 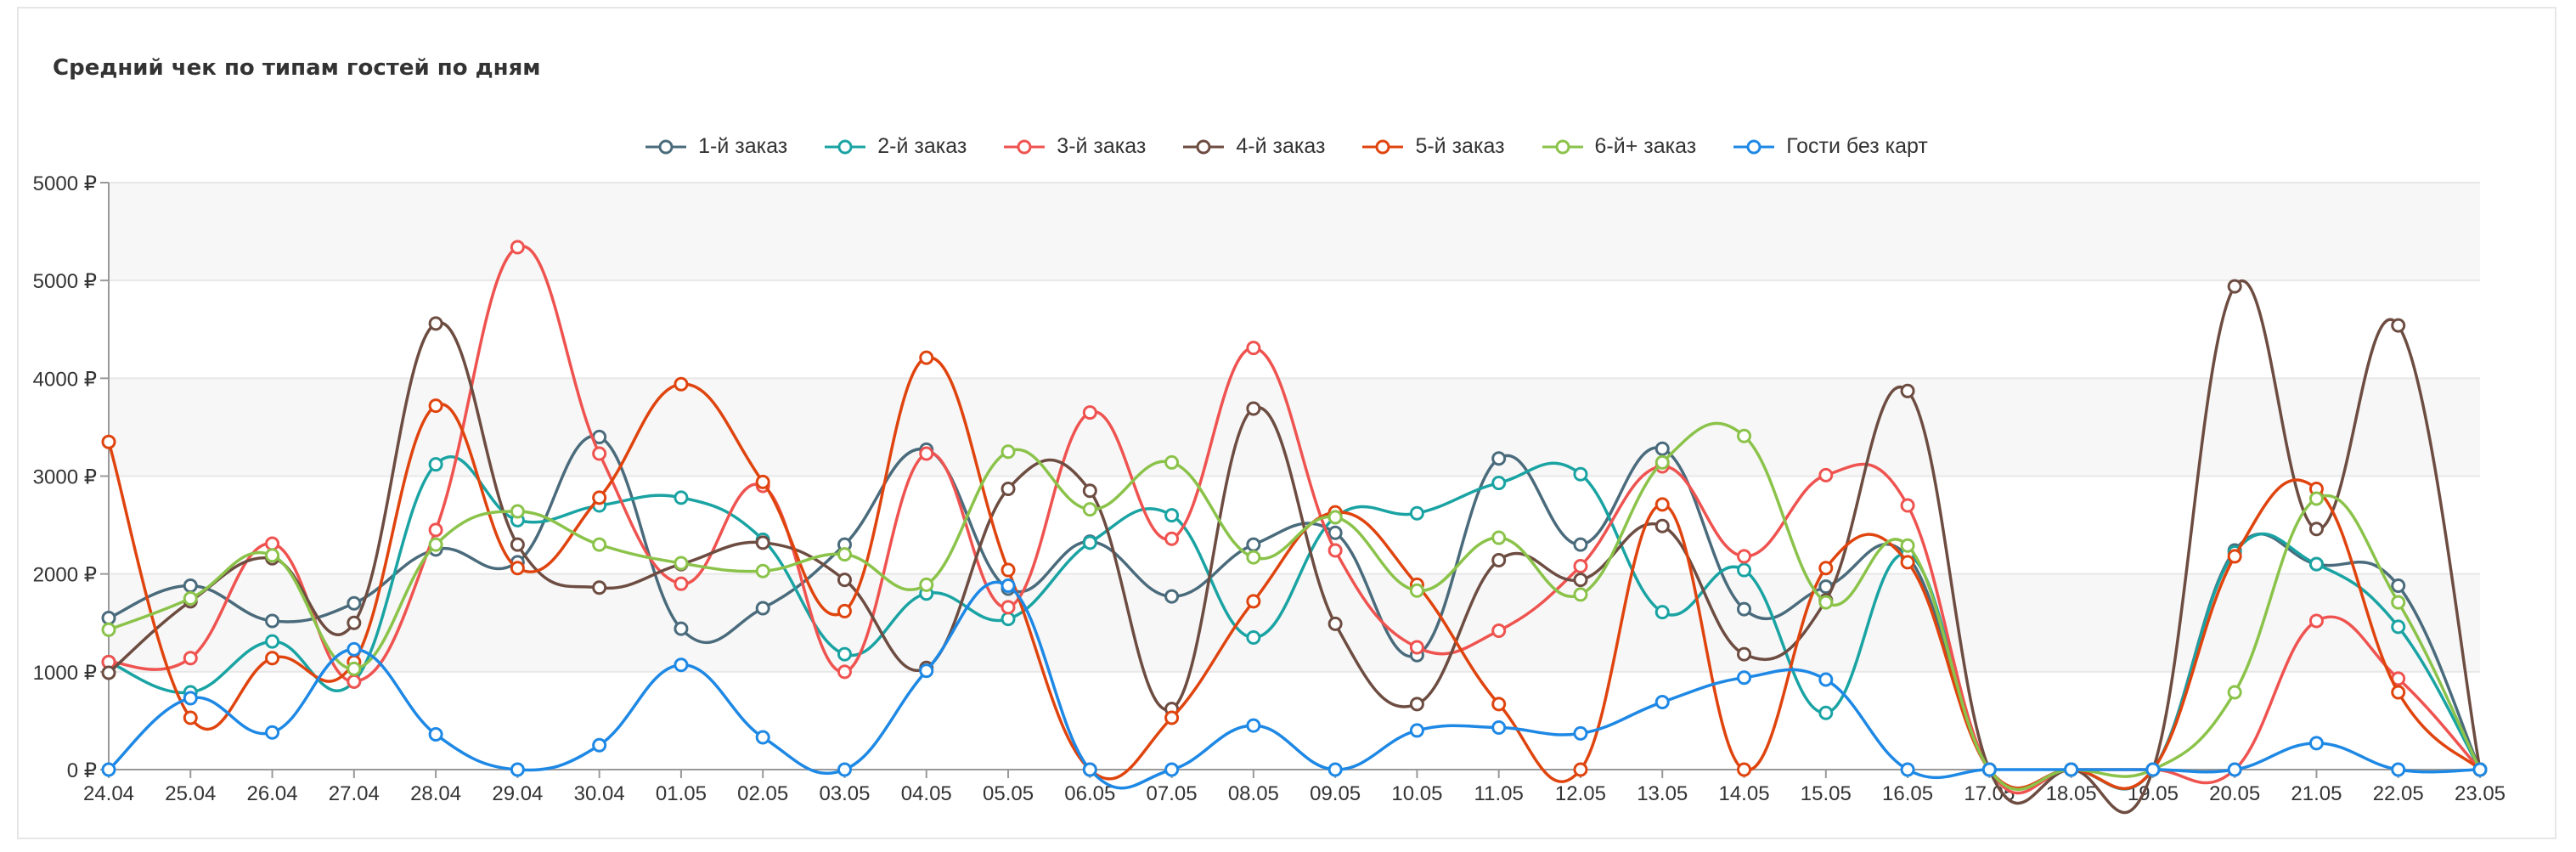 I want to click on legend-item: 6-й+ заказ, so click(x=1619, y=146).